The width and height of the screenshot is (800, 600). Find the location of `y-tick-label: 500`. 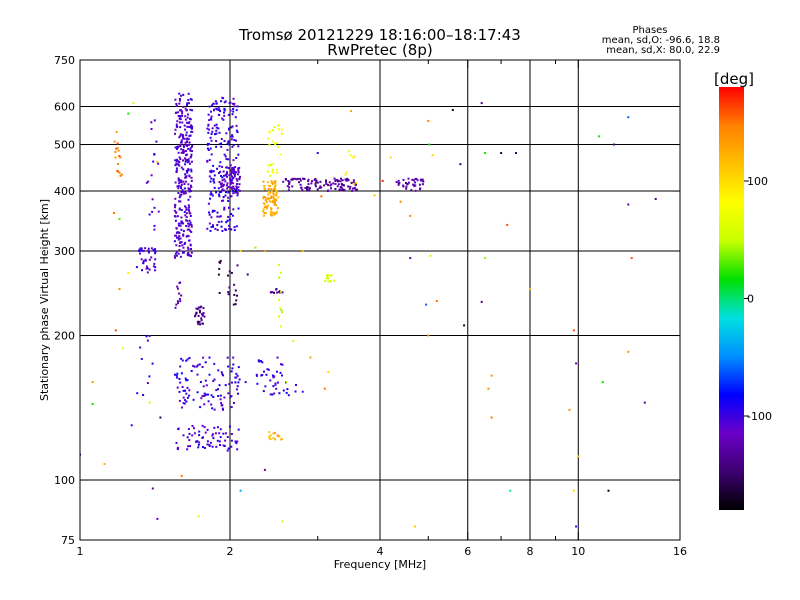

y-tick-label: 500 is located at coordinates (64, 145).